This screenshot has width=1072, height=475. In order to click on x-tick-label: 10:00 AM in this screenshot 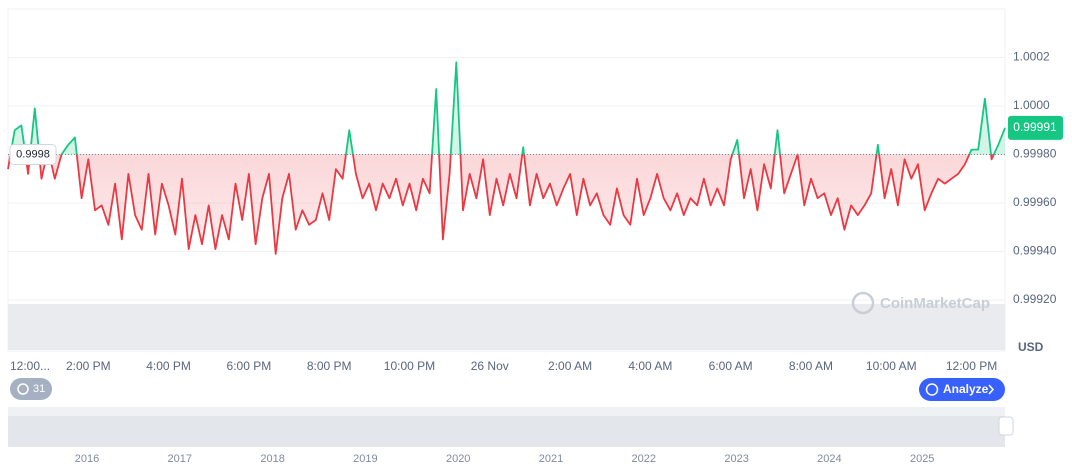, I will do `click(891, 366)`.